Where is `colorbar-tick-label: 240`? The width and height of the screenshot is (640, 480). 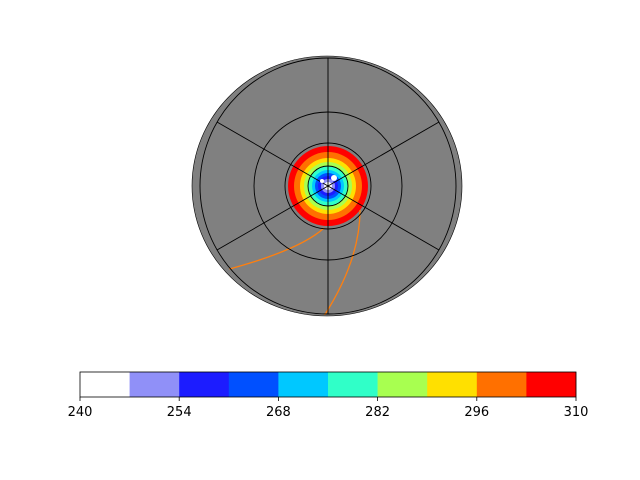
colorbar-tick-label: 240 is located at coordinates (80, 412).